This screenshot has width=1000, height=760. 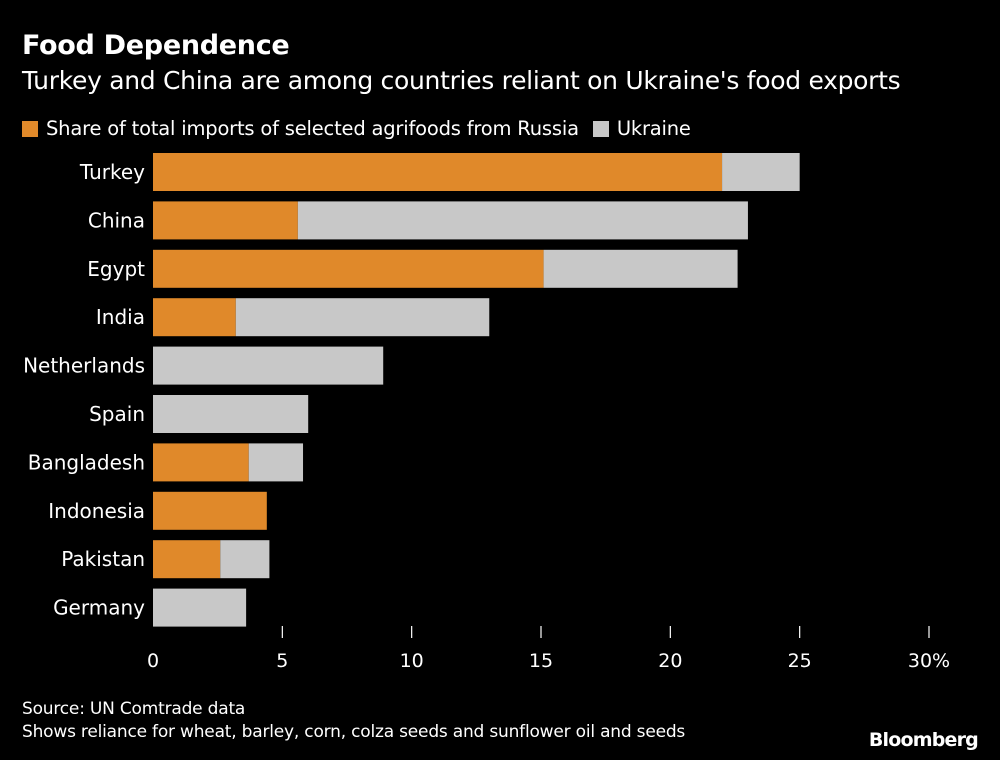 What do you see at coordinates (640, 268) in the screenshot?
I see `bar-egypt-ukraine` at bounding box center [640, 268].